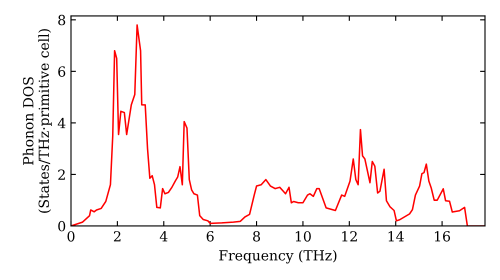  Describe the element at coordinates (210, 236) in the screenshot. I see `x-tick-label: 6` at that location.